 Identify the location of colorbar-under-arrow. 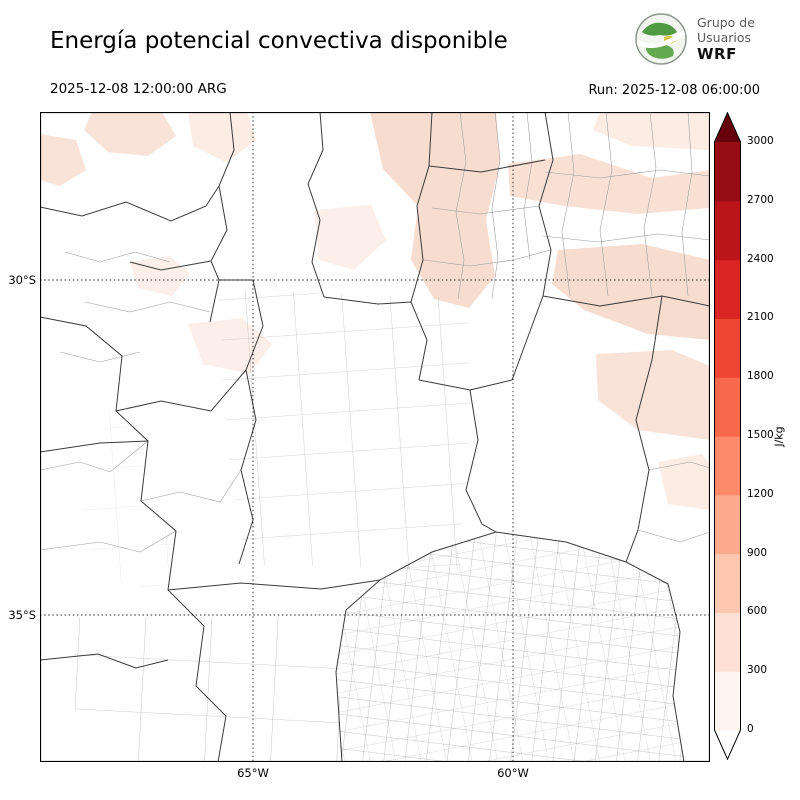
(727, 745).